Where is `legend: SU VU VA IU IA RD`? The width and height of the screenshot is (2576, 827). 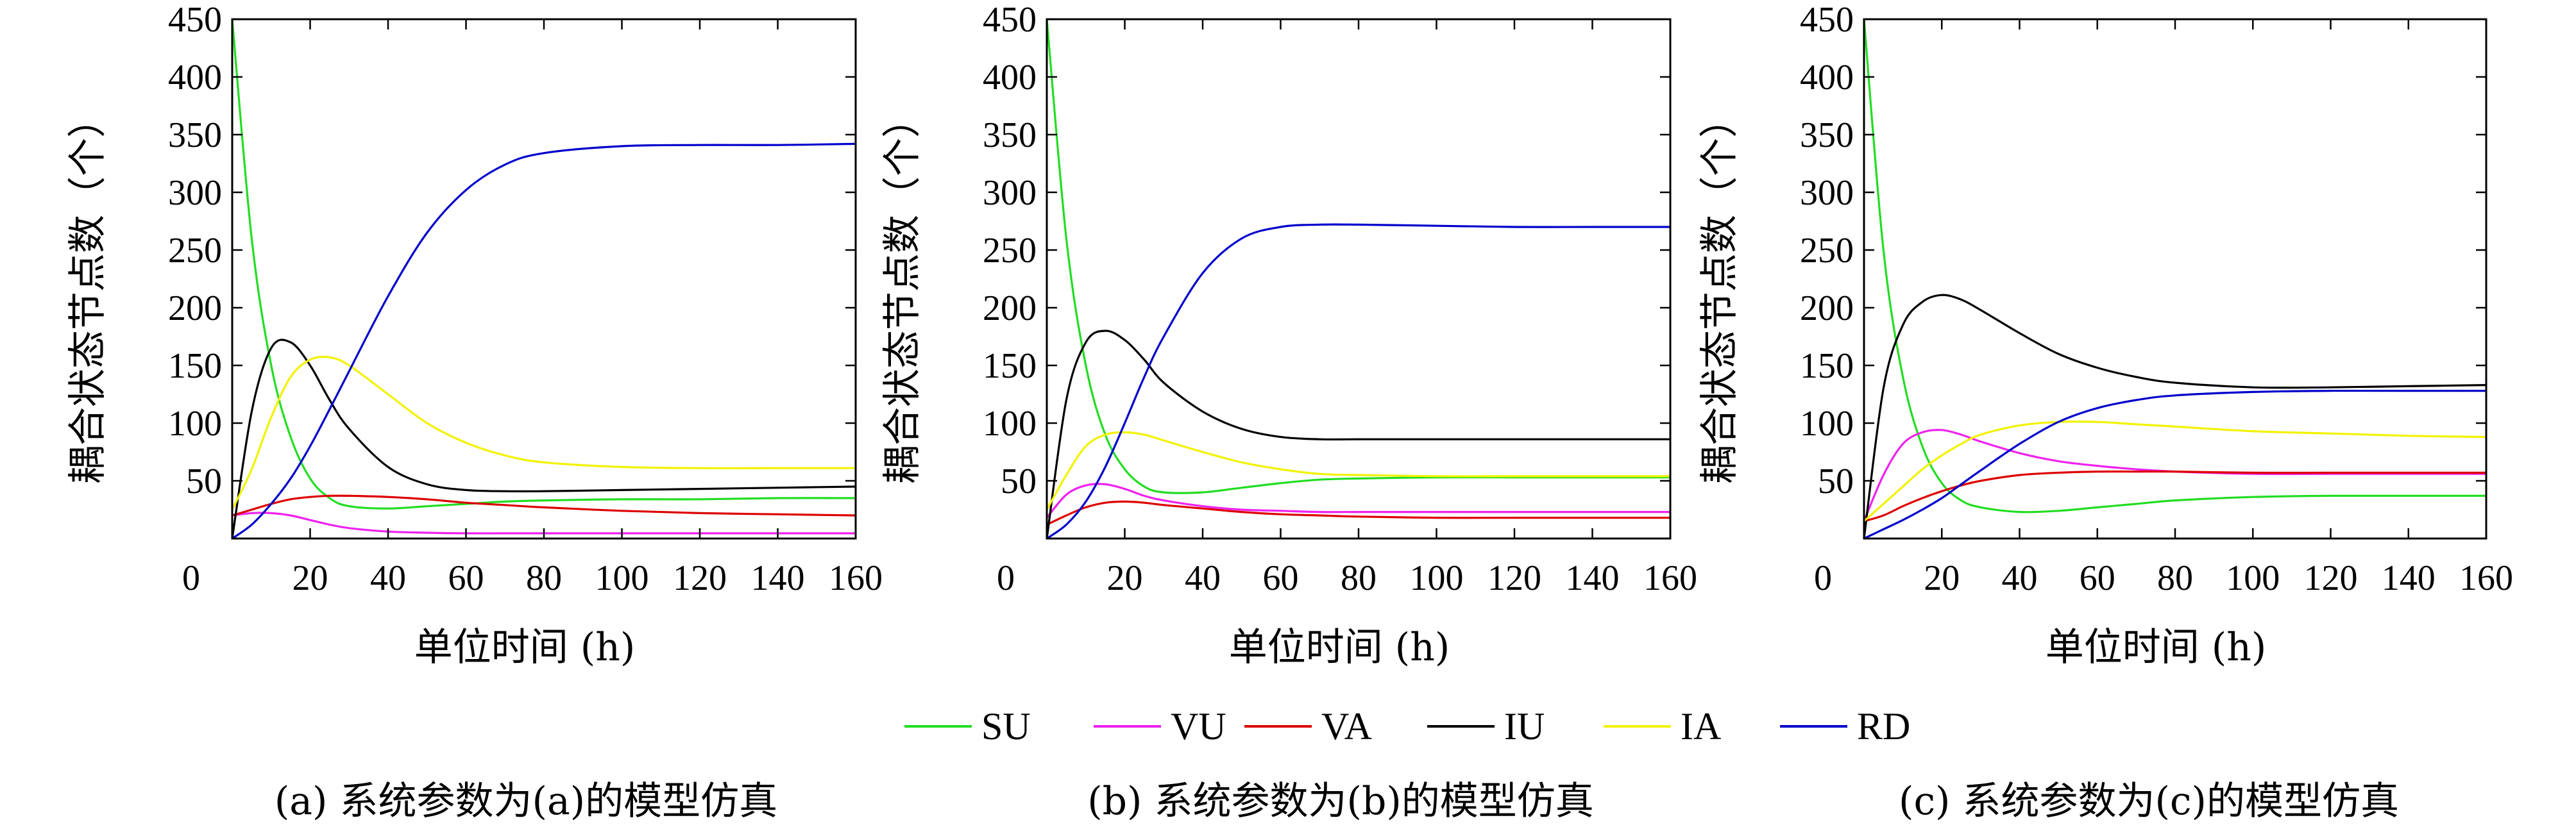
legend: SU VU VA IU IA RD is located at coordinates (1407, 726).